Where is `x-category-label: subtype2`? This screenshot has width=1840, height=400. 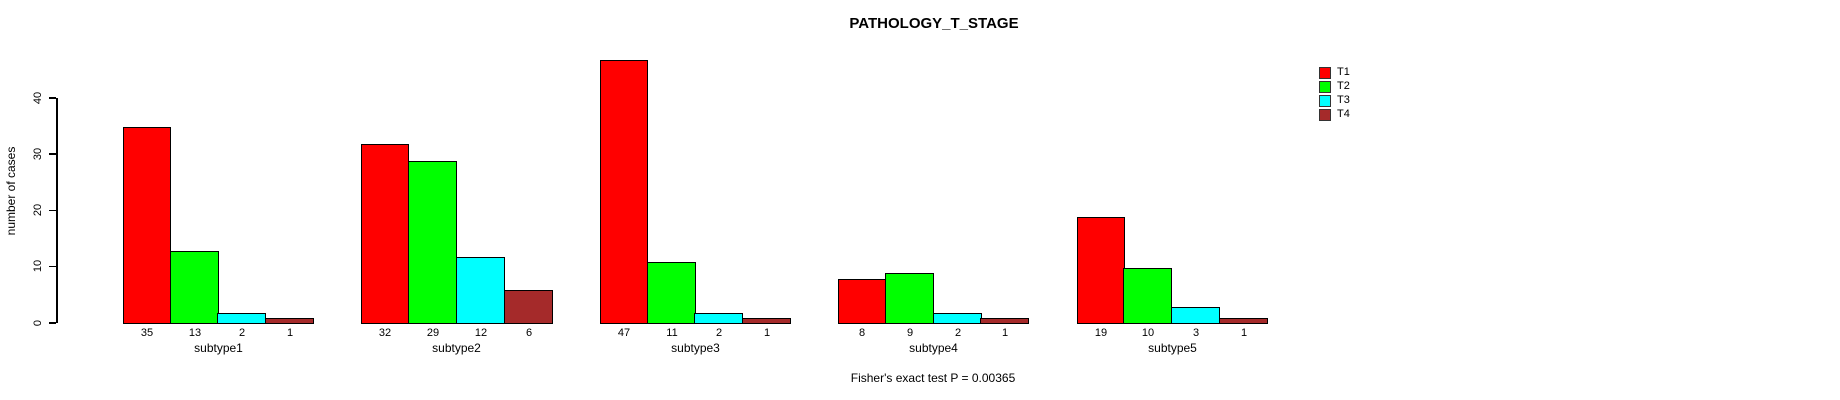
x-category-label: subtype2 is located at coordinates (456, 348).